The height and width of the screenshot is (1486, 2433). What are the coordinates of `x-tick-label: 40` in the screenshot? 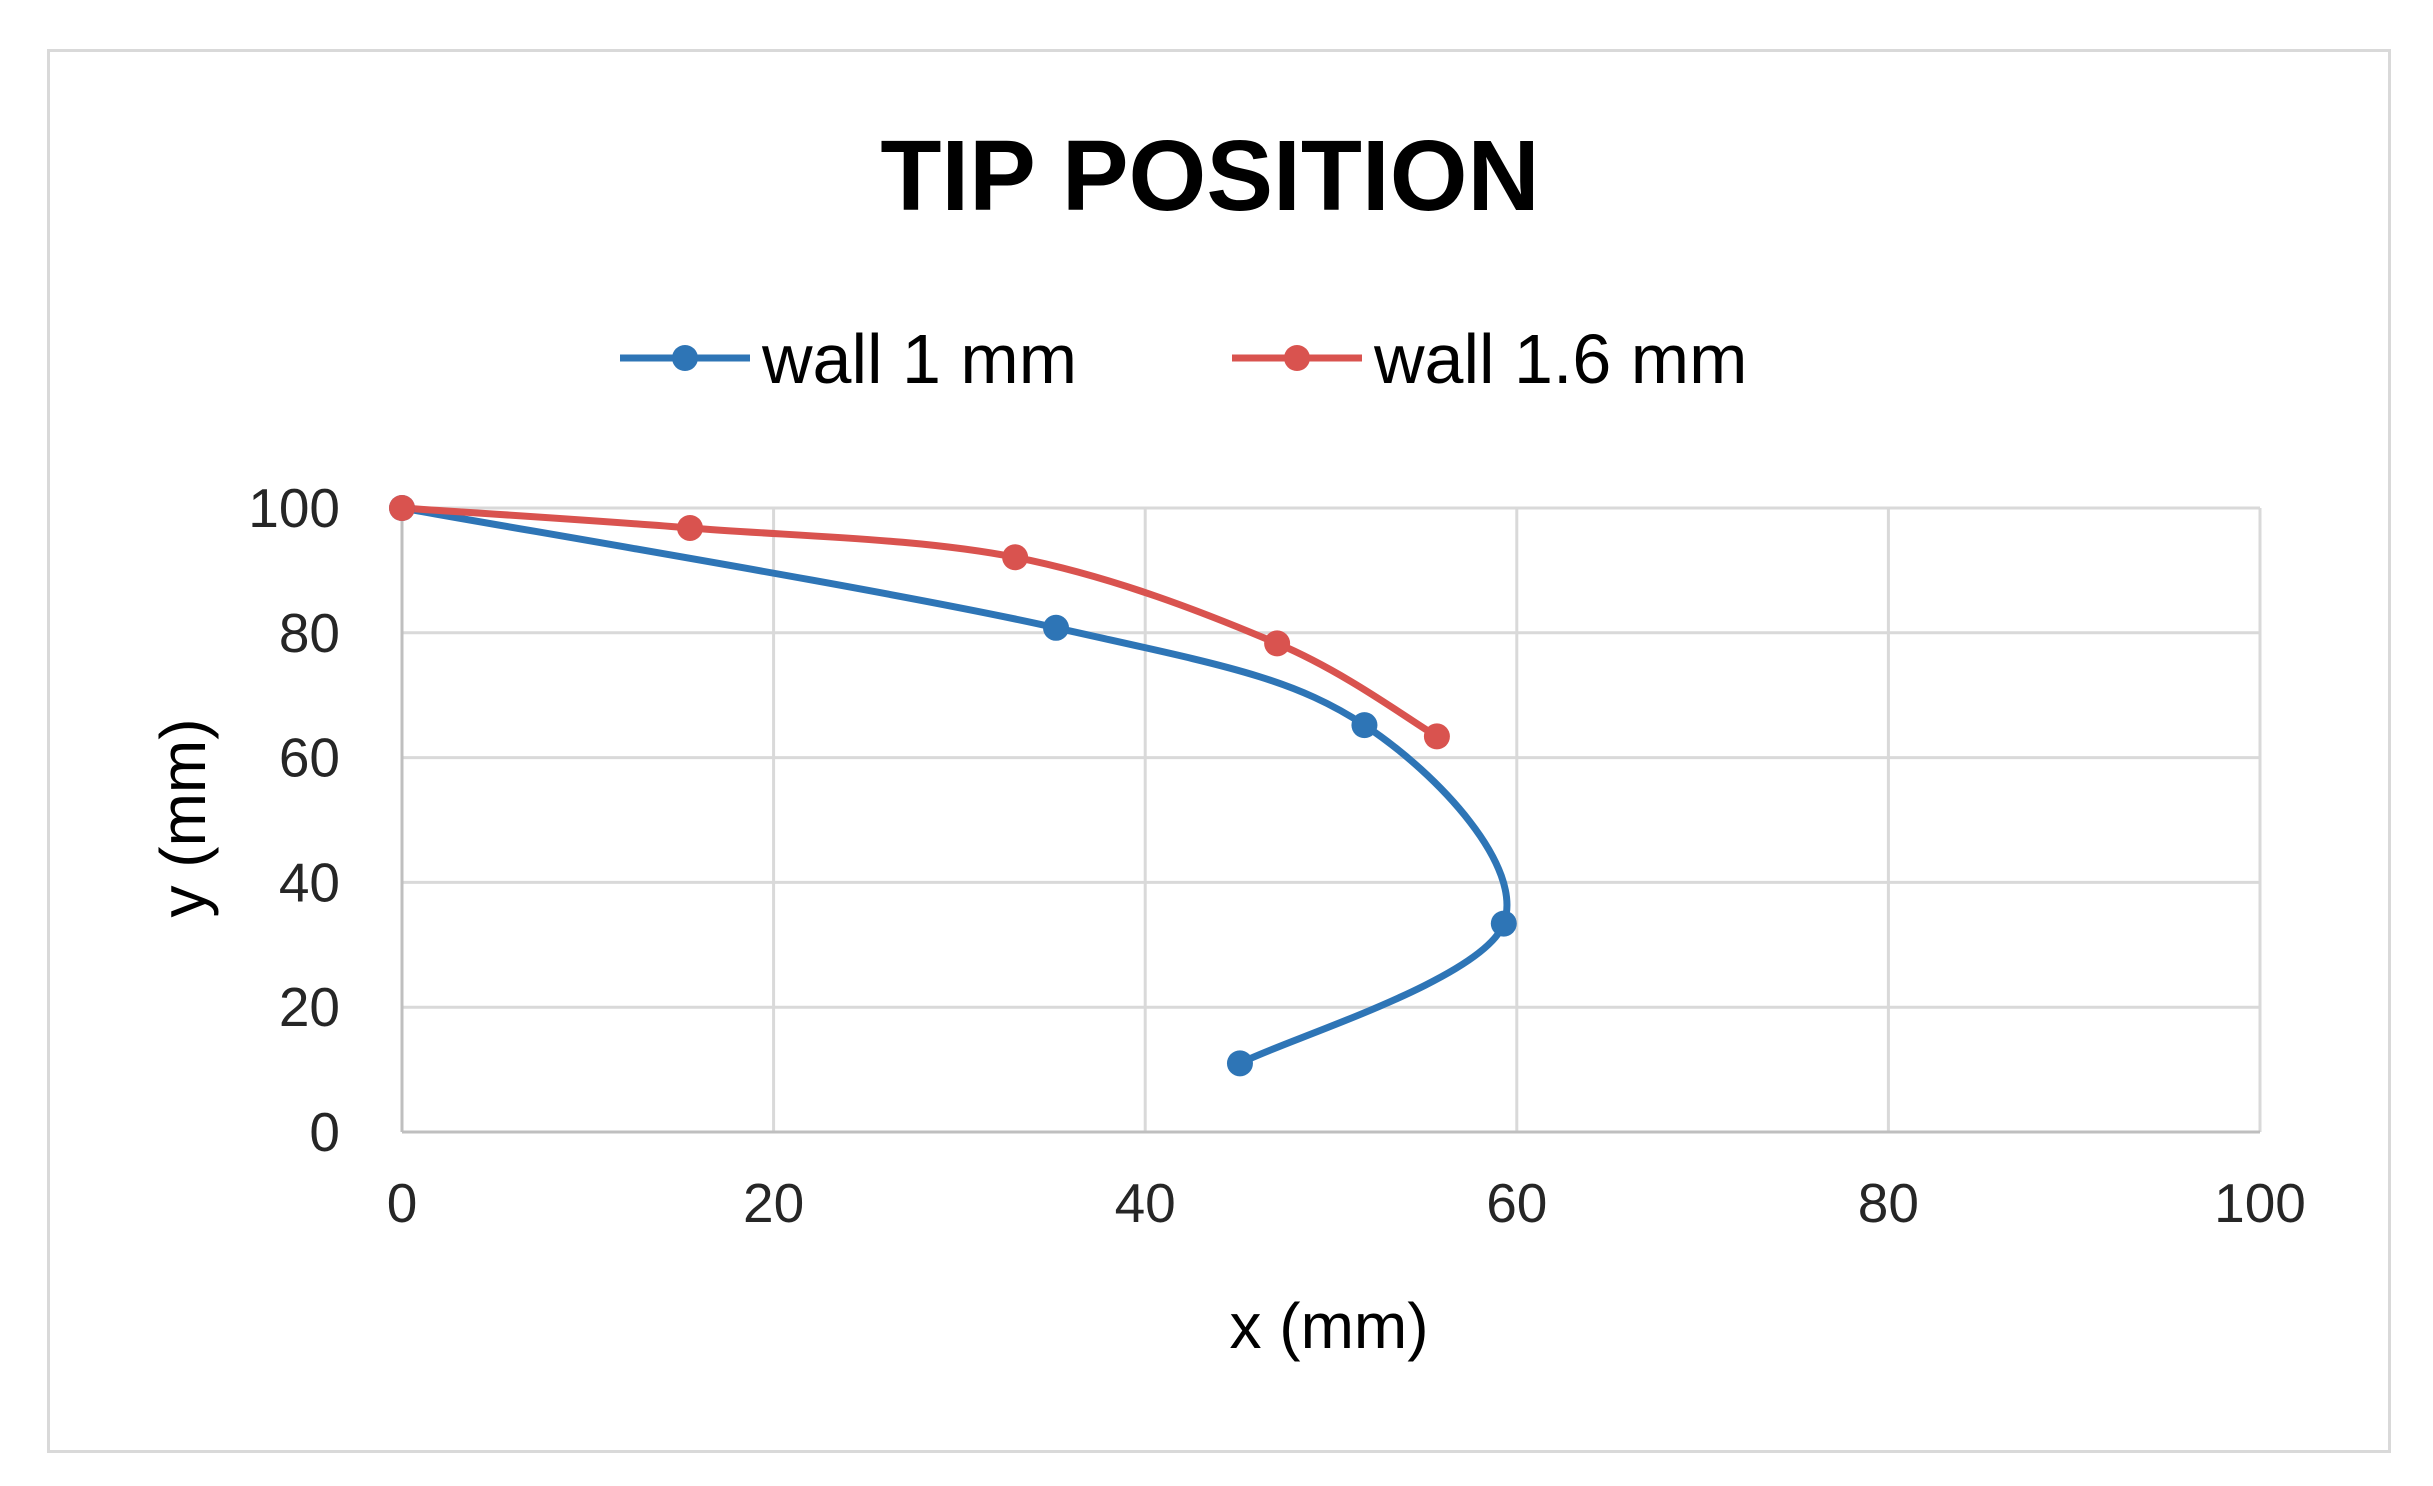 It's located at (1145, 1203).